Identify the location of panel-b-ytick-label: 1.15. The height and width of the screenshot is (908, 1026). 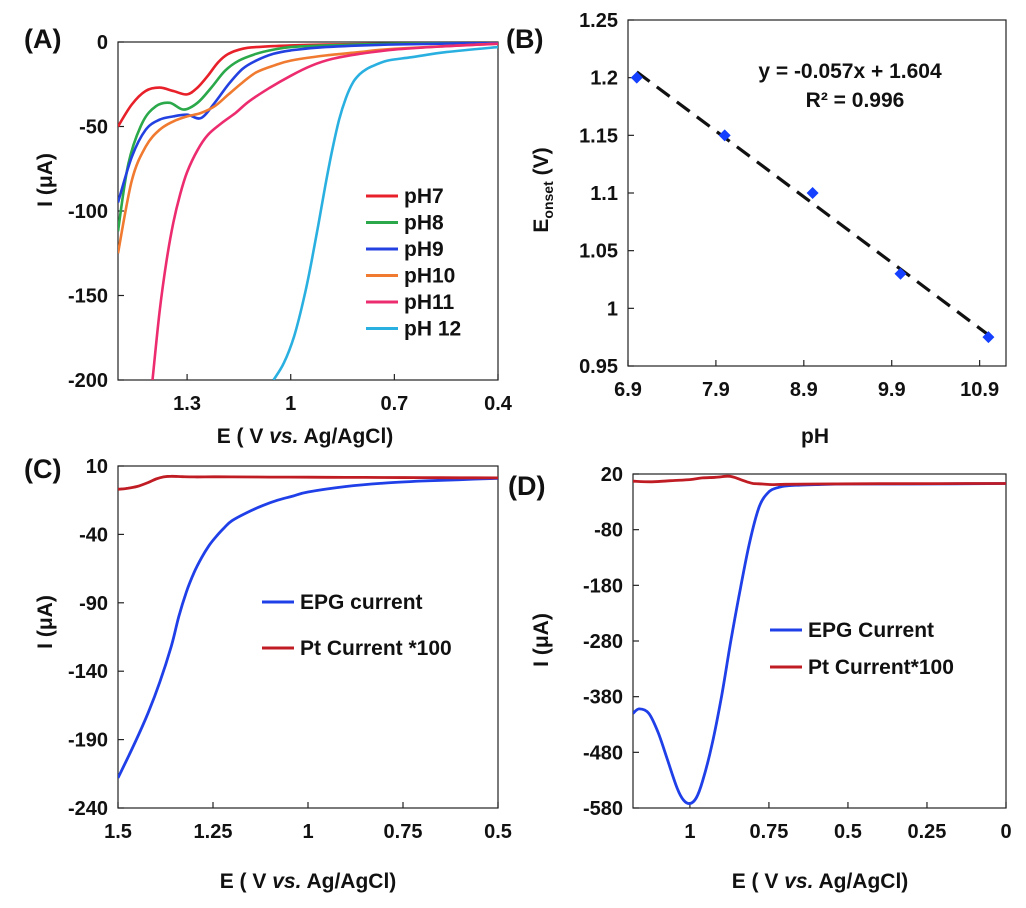
(598, 136).